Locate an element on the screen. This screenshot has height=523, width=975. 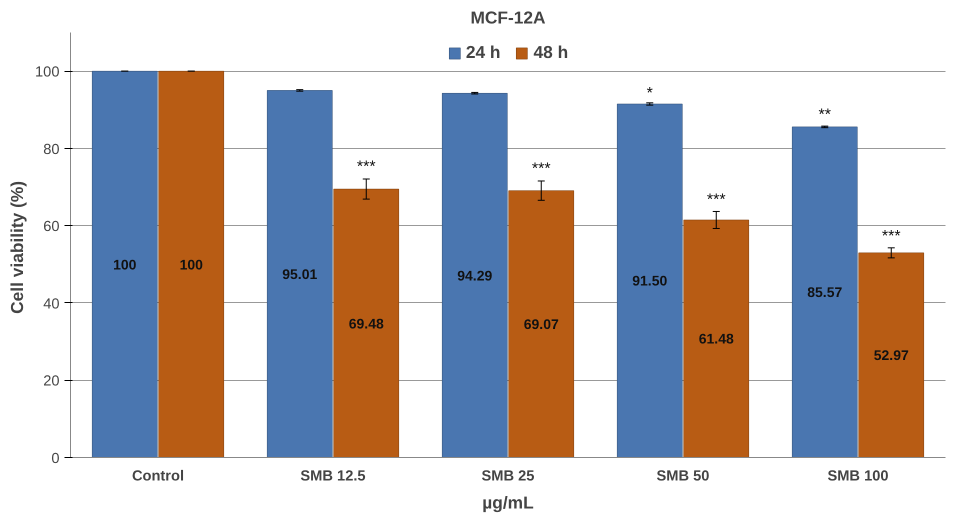
data-label: 91.50 is located at coordinates (650, 280).